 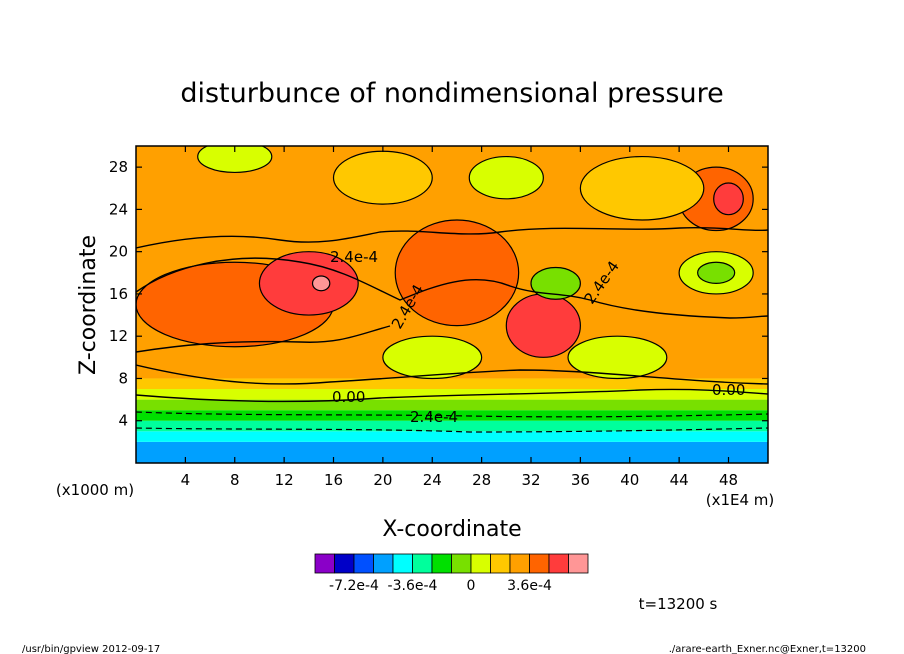 I want to click on x-tick-label: 4, so click(x=186, y=480).